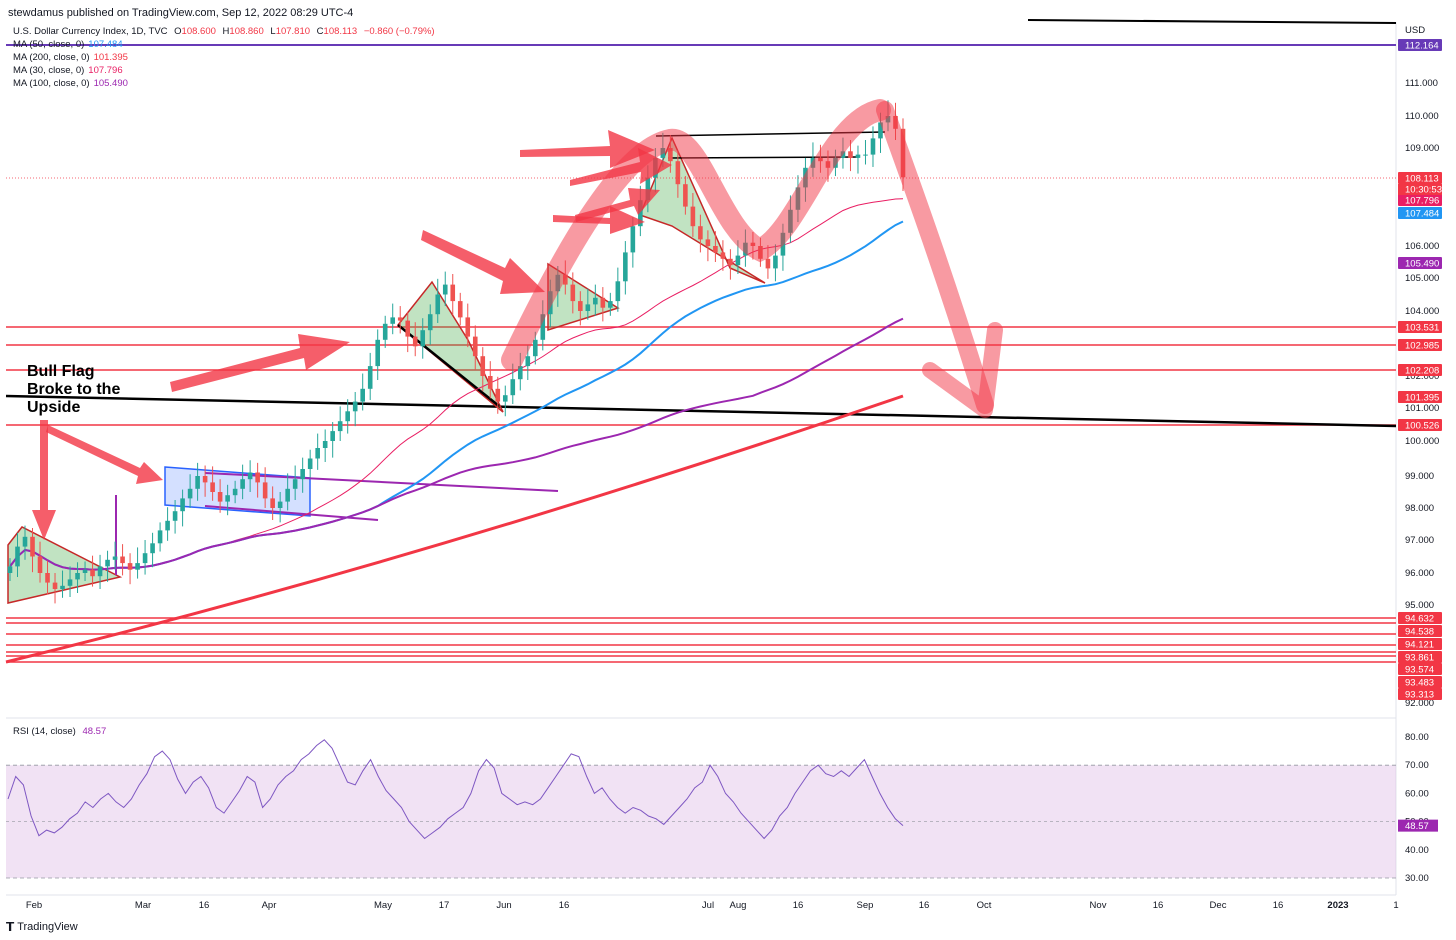  I want to click on high-value: 108.860, so click(246, 31).